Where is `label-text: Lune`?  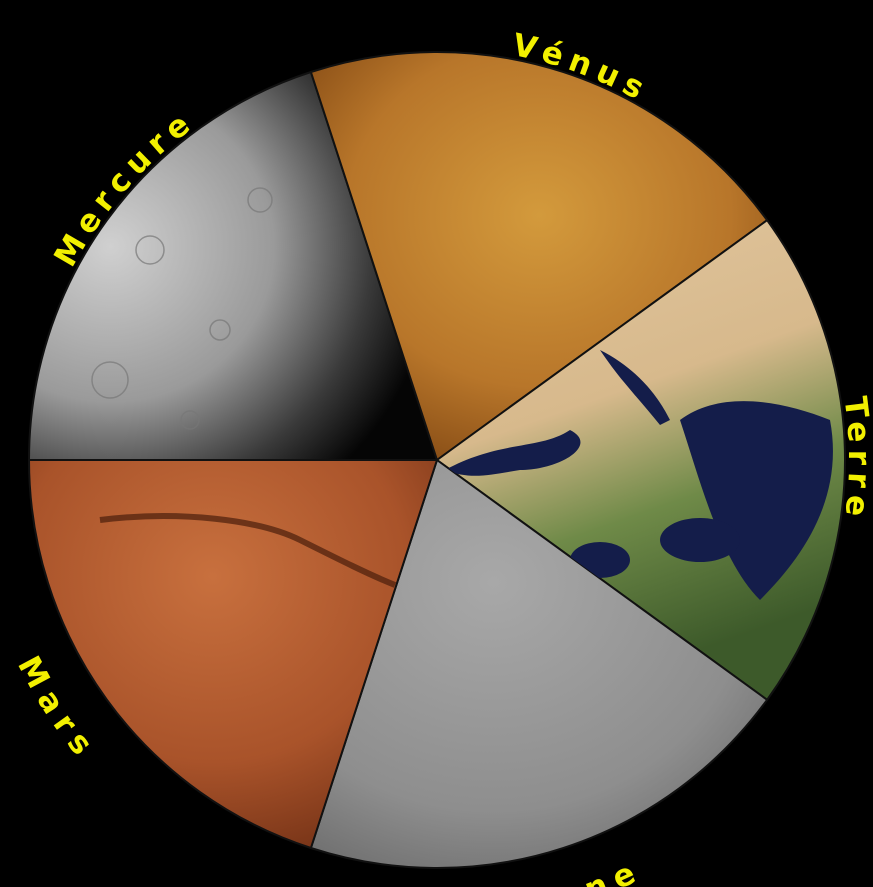
label-text: Lune is located at coordinates (583, 870).